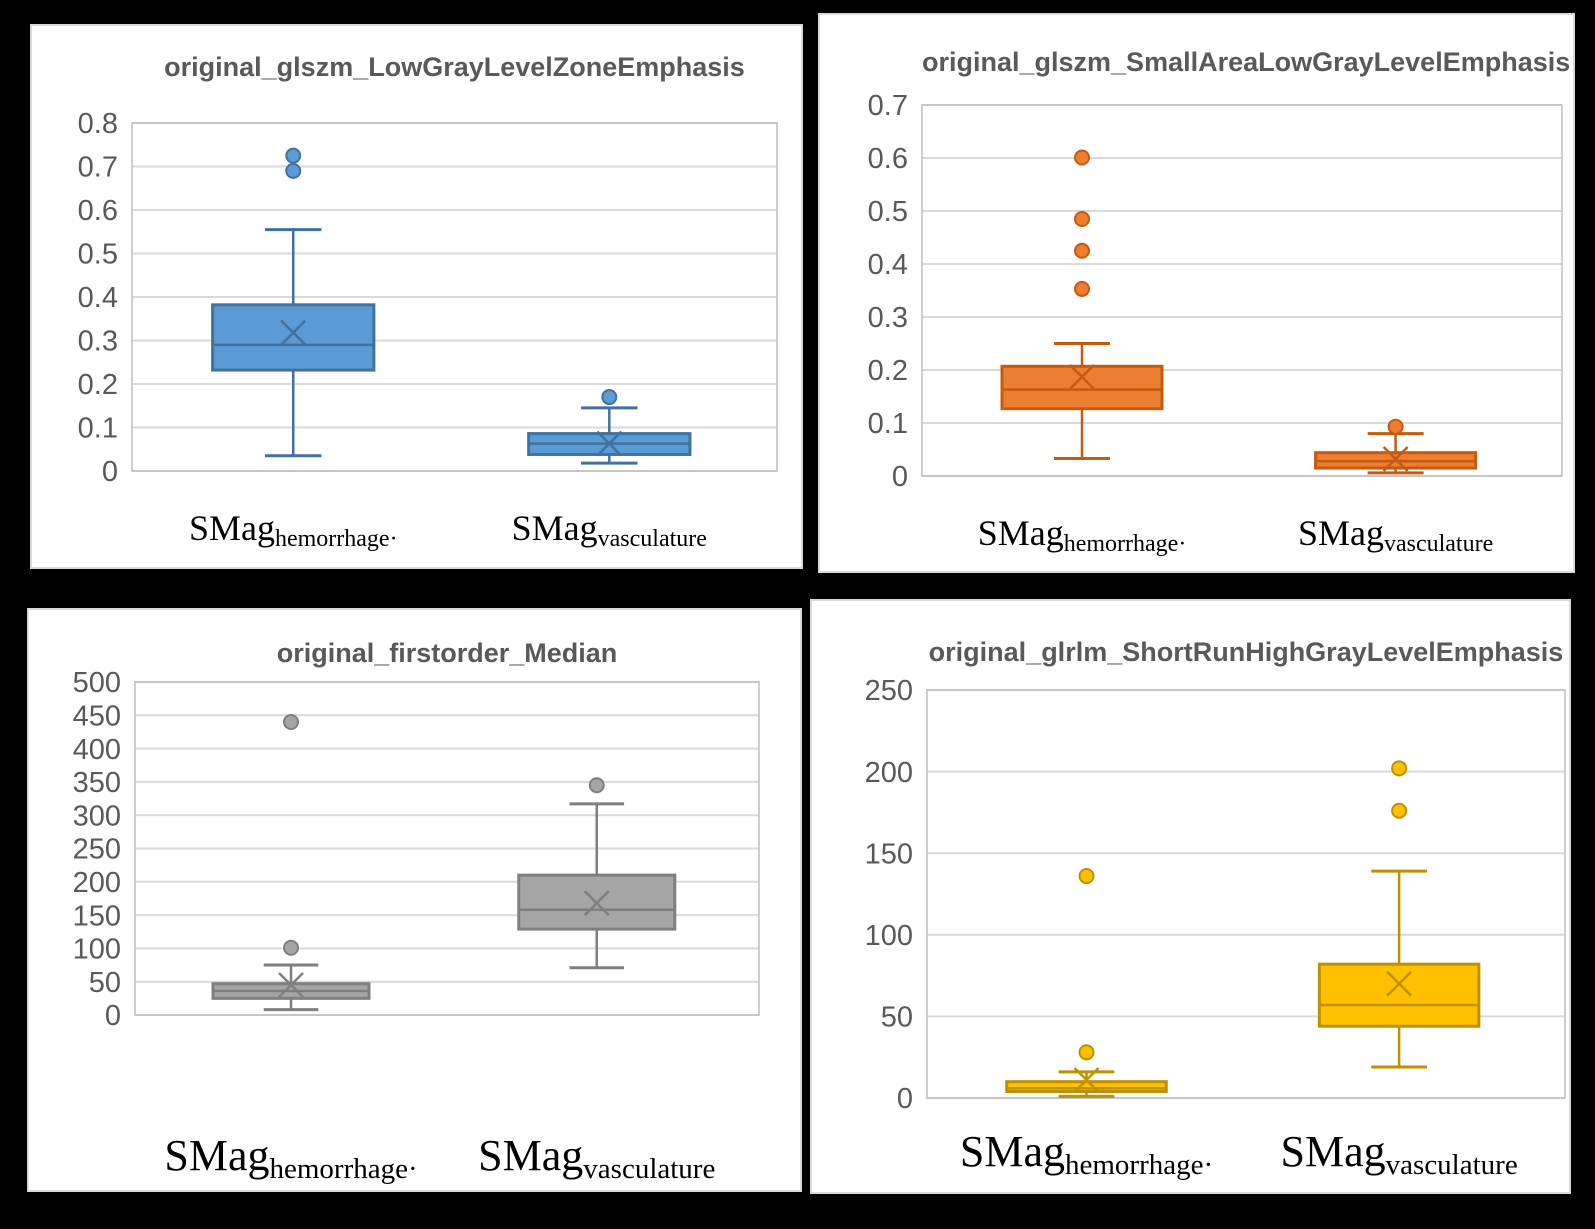  Describe the element at coordinates (98, 124) in the screenshot. I see `y-tick-label: 0.8` at that location.